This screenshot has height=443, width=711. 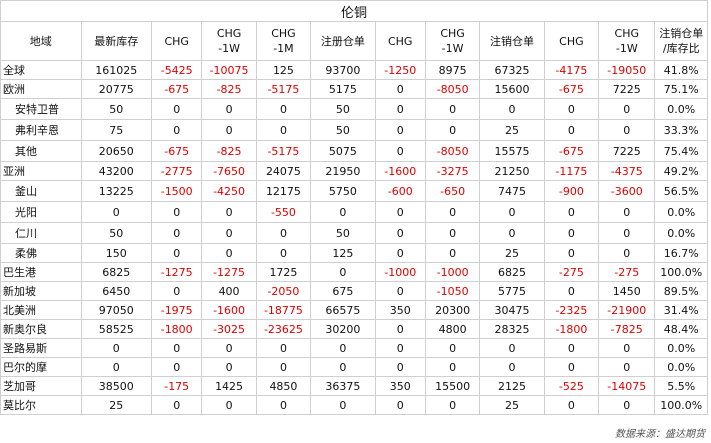 What do you see at coordinates (512, 310) in the screenshot?
I see `value-cell: 30475` at bounding box center [512, 310].